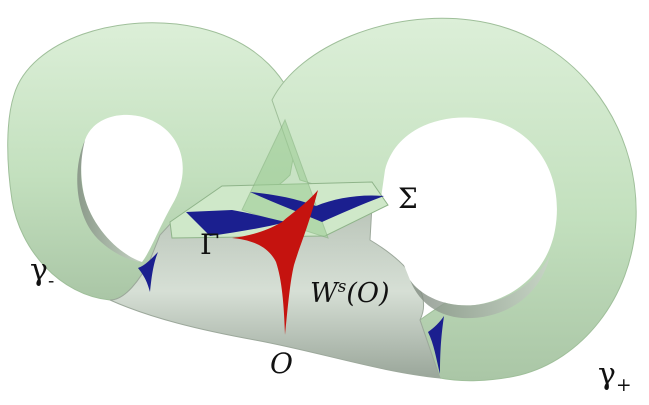 The image size is (649, 405). I want to click on gamma-minus-label: γ-, so click(42, 274).